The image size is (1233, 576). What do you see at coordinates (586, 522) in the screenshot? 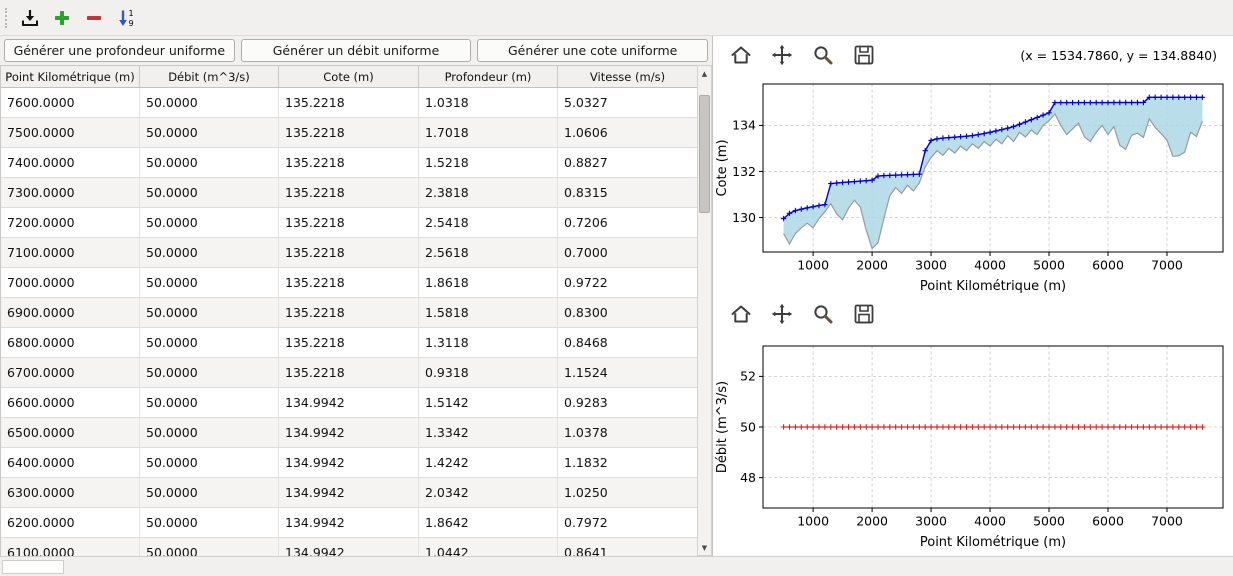
I see `table-cell: 0.7972` at bounding box center [586, 522].